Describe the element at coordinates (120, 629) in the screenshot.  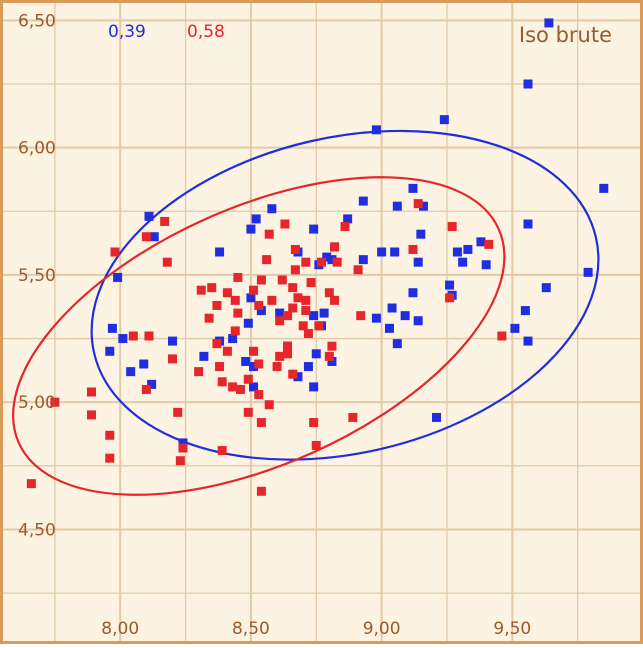
I see `x-tick-label: 8,00` at that location.